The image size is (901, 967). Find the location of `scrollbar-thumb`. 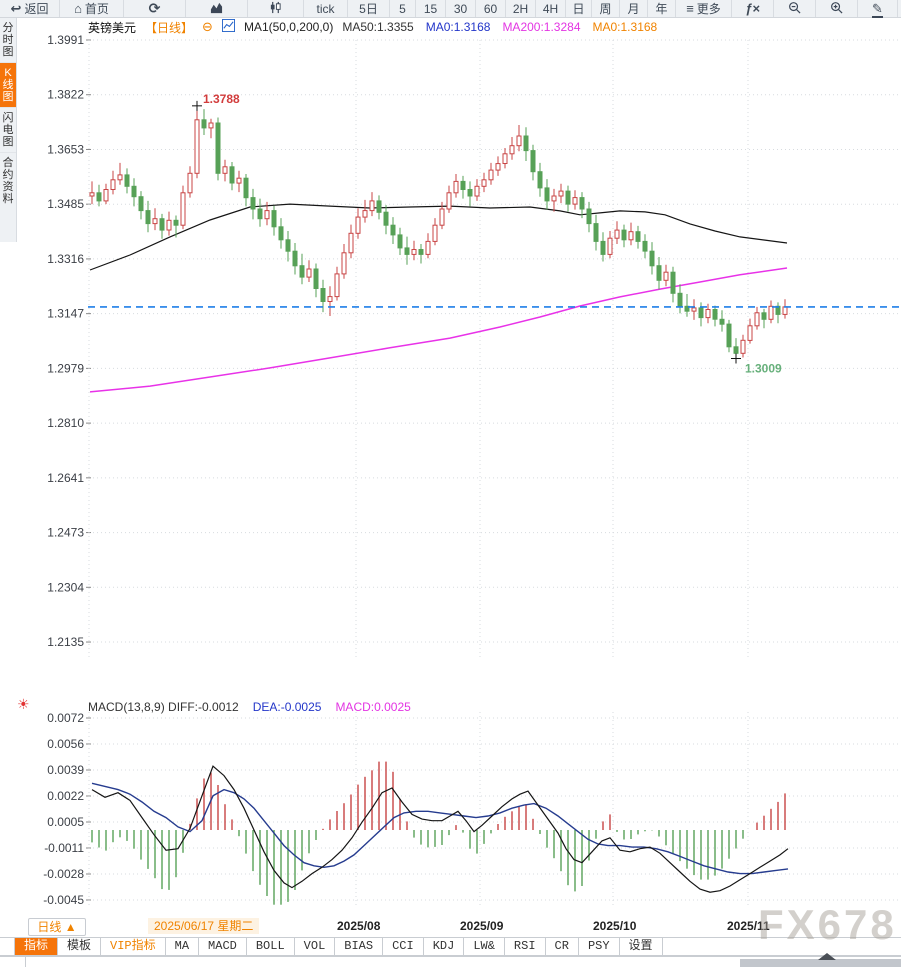

scrollbar-thumb is located at coordinates (820, 960).